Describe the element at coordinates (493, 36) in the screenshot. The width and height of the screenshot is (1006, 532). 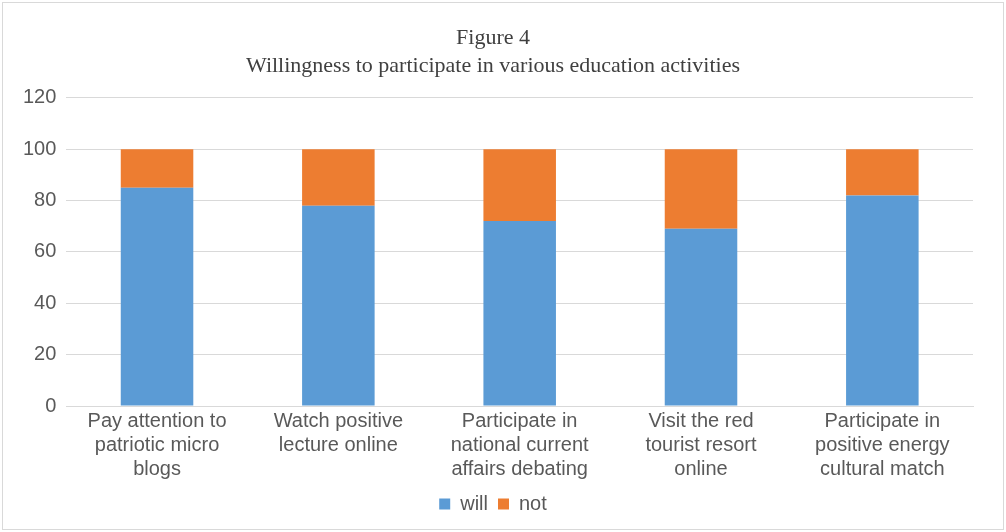
I see `chart-title: Figure 4` at that location.